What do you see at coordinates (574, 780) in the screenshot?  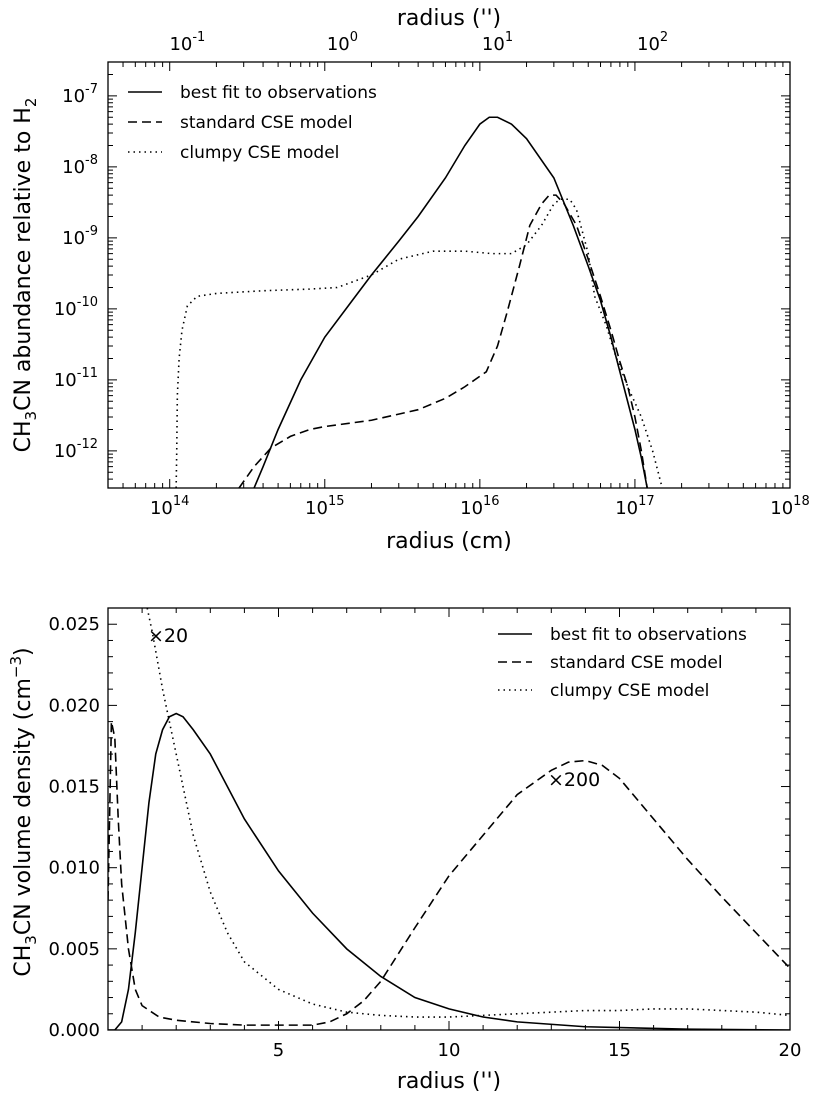 I see `annotation-x200: ×200` at bounding box center [574, 780].